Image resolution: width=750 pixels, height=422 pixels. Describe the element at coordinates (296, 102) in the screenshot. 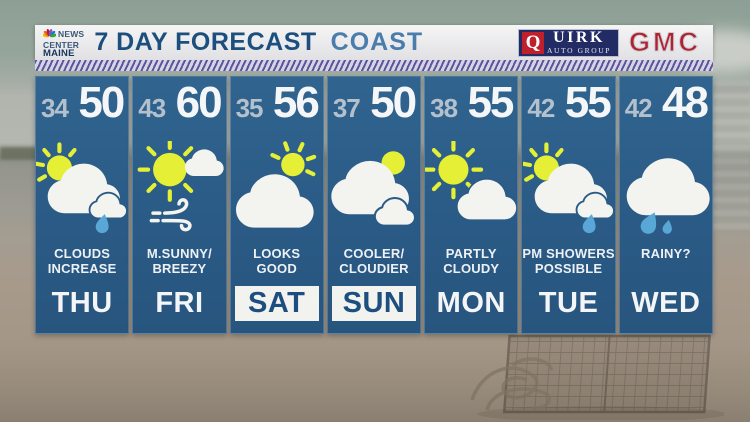

I see `high-temp: 56` at that location.